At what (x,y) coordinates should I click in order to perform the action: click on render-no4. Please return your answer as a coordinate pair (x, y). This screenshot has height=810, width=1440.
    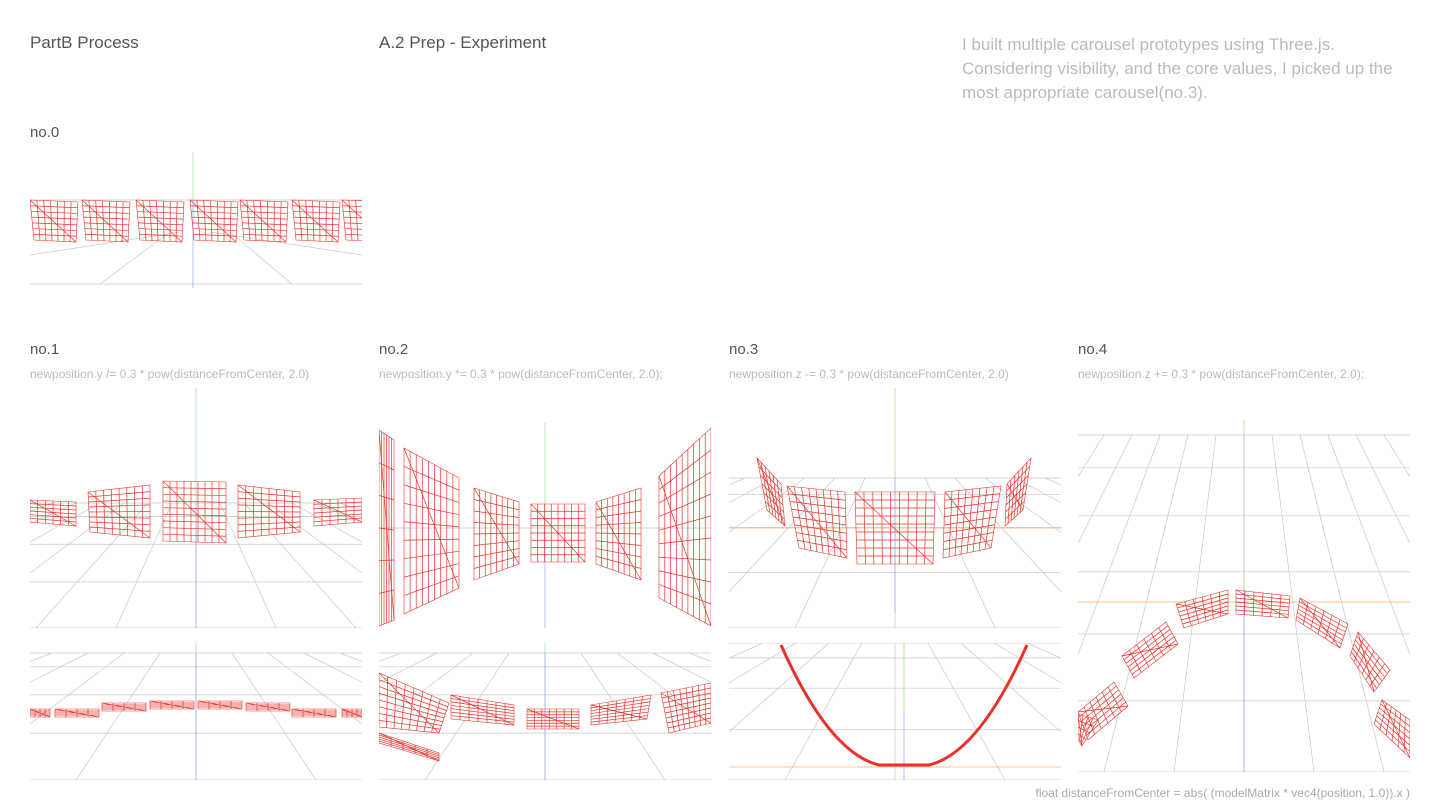
    Looking at the image, I should click on (1244, 596).